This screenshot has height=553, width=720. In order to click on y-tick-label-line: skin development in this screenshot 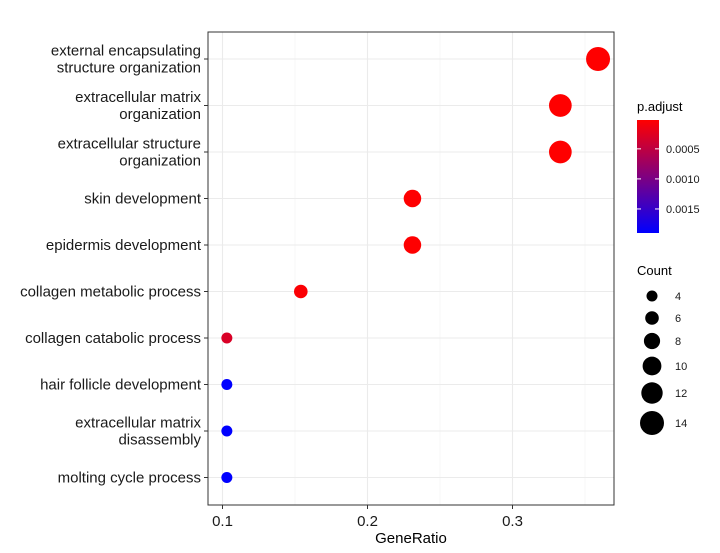, I will do `click(143, 199)`.